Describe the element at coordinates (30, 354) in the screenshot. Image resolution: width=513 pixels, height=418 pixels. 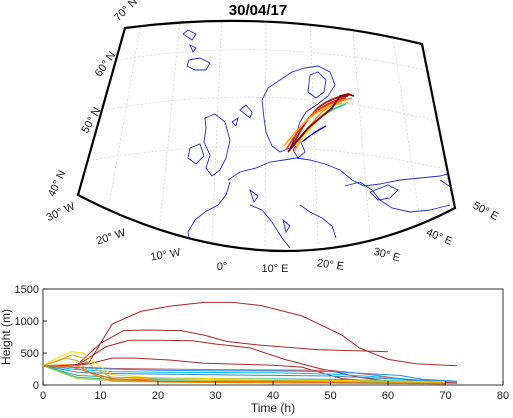
I see `y-tick-label-500: 500` at that location.